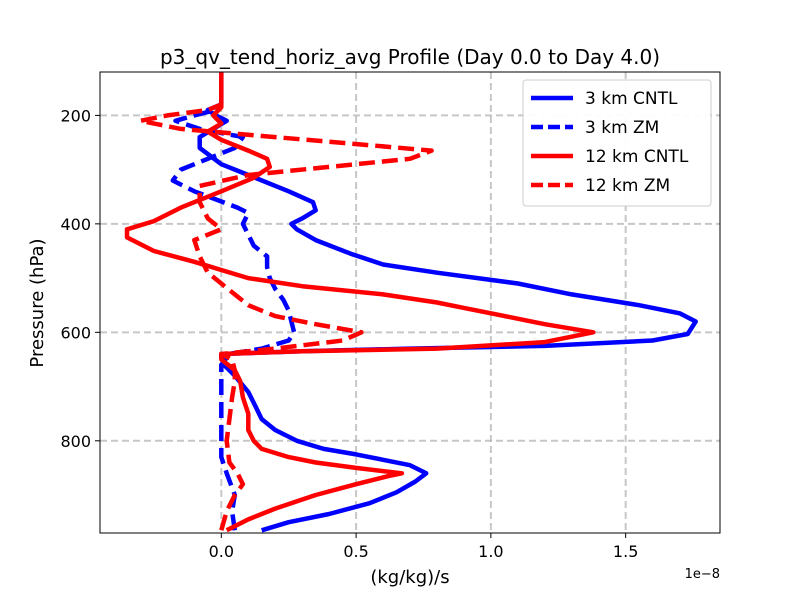  What do you see at coordinates (75, 441) in the screenshot?
I see `y-tick-label-3: 800` at bounding box center [75, 441].